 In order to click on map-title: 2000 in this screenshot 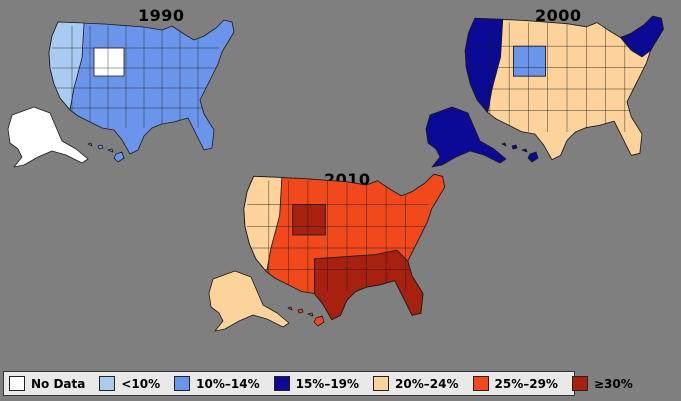, I will do `click(558, 15)`.